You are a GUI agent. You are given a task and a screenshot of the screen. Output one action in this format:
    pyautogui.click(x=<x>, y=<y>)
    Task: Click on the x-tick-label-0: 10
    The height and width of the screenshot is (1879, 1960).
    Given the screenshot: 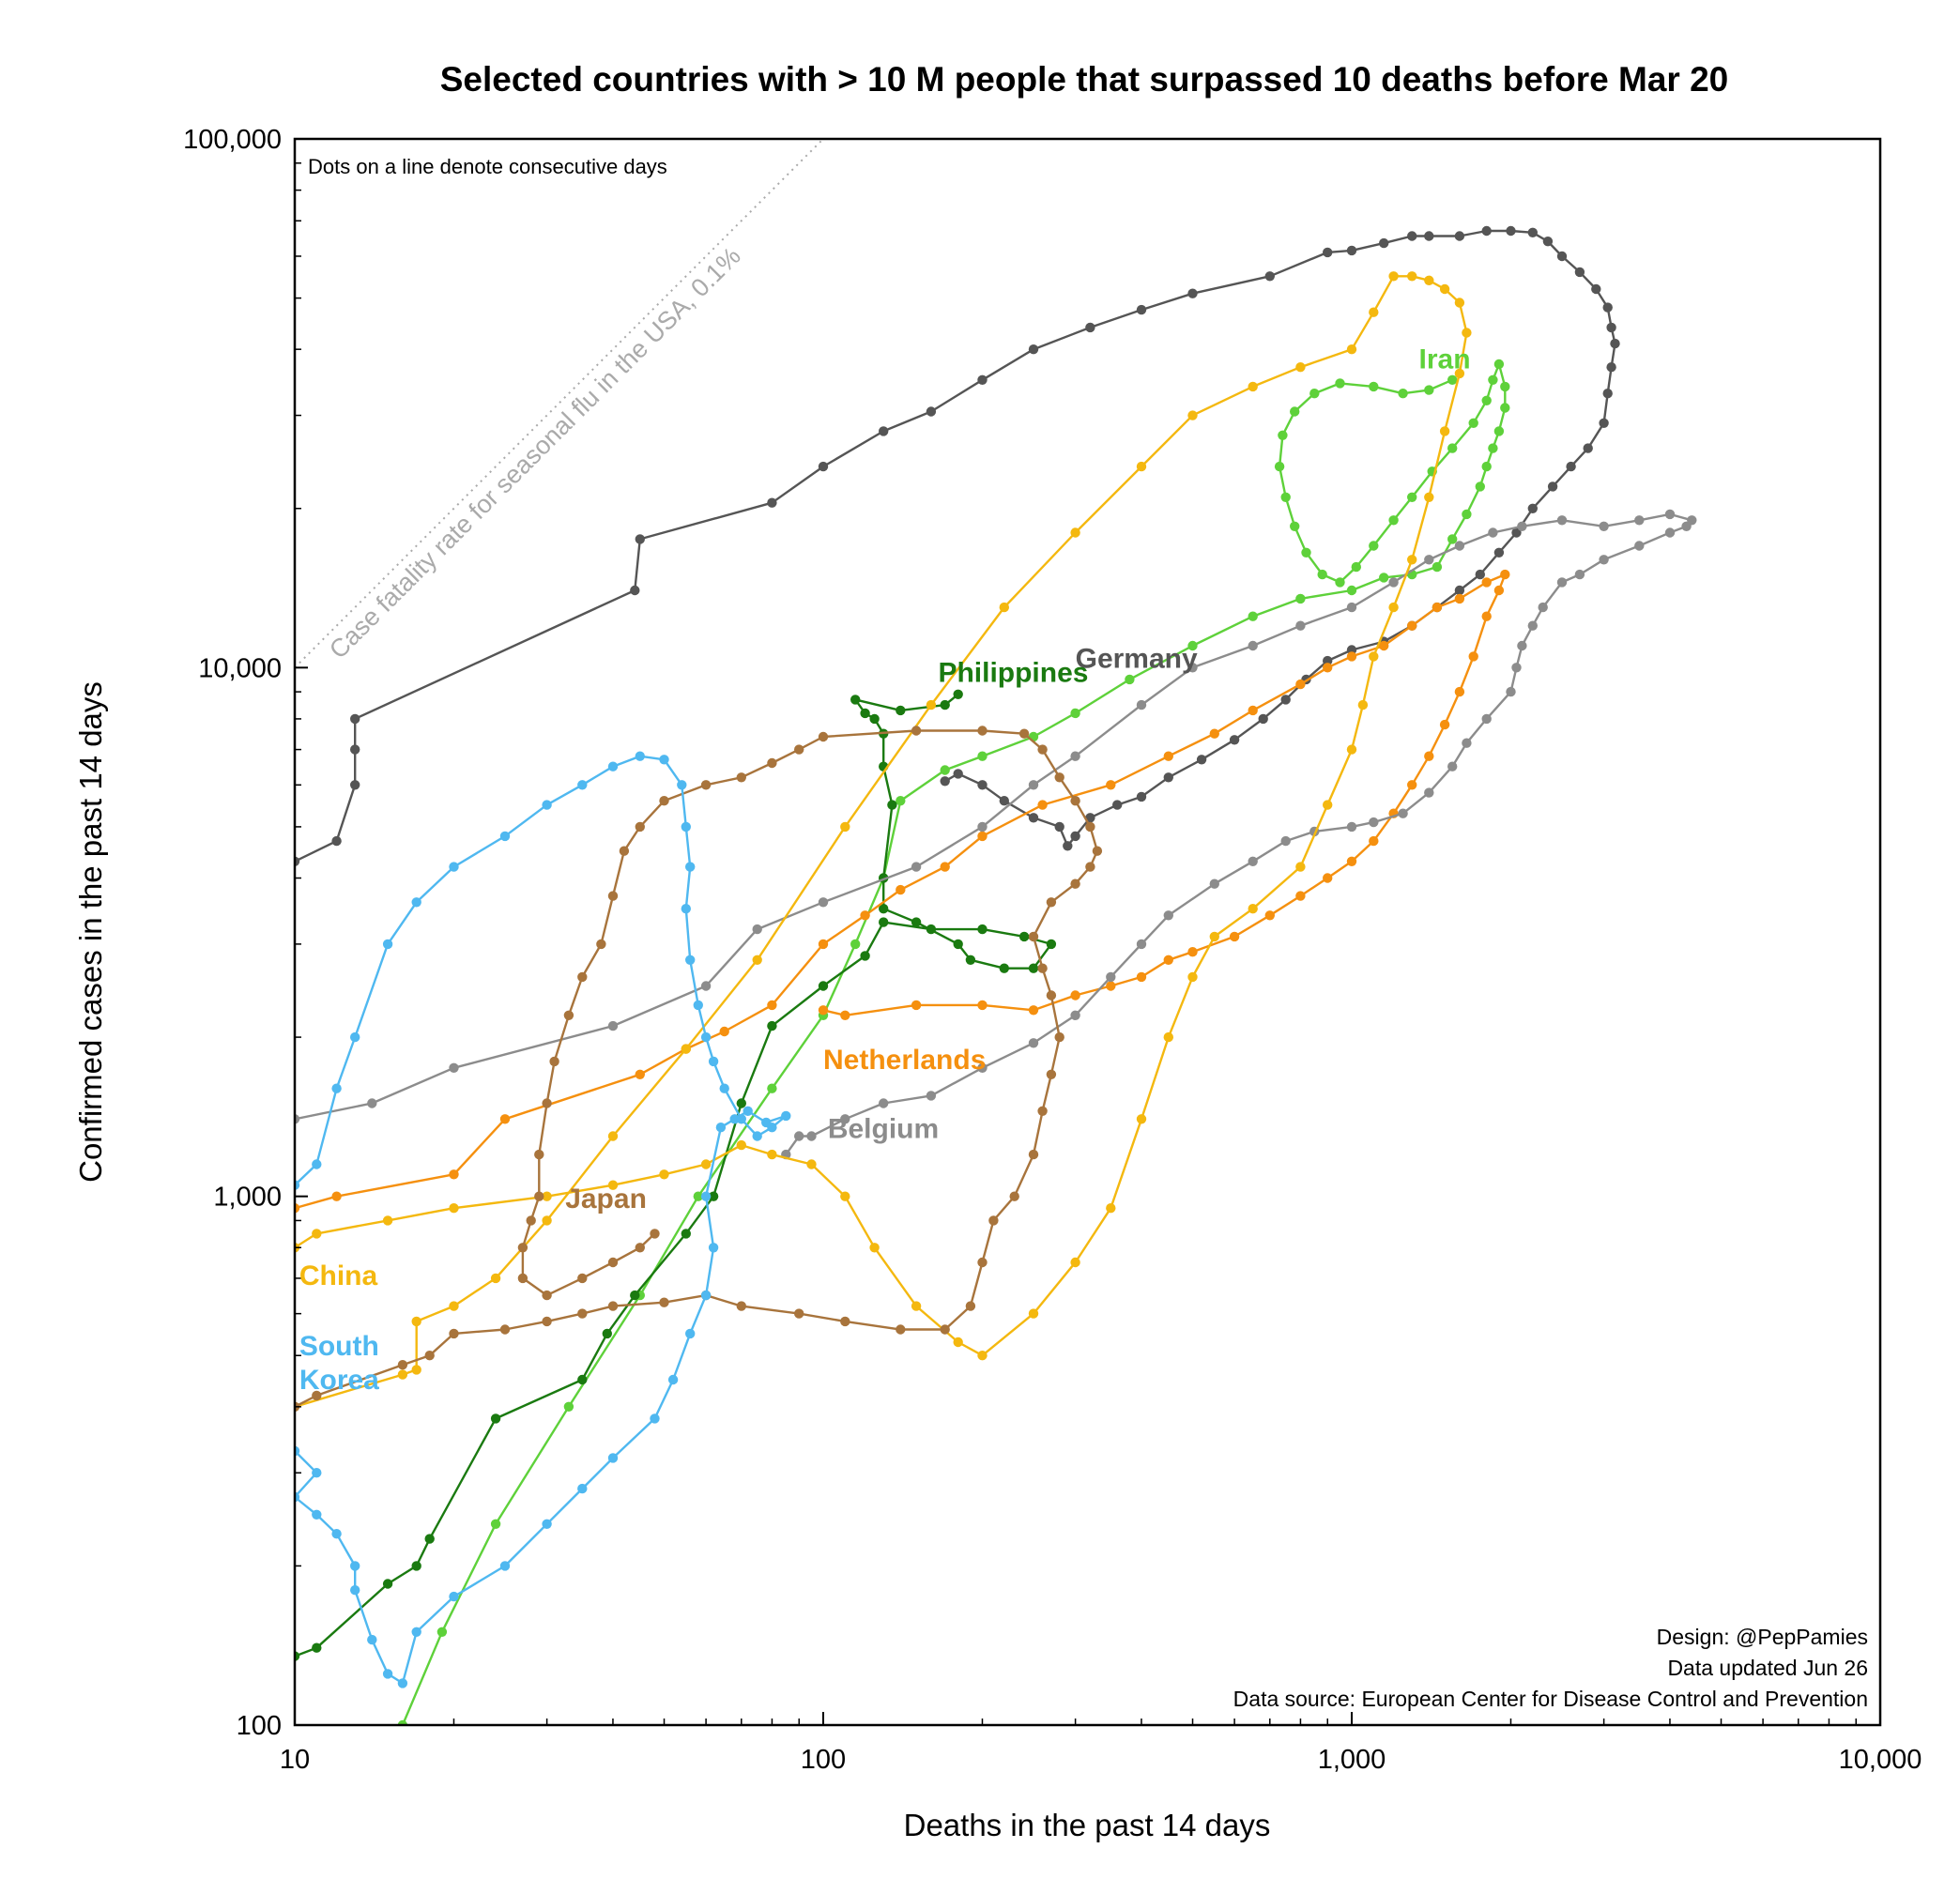 What is the action you would take?
    pyautogui.click(x=295, y=1760)
    